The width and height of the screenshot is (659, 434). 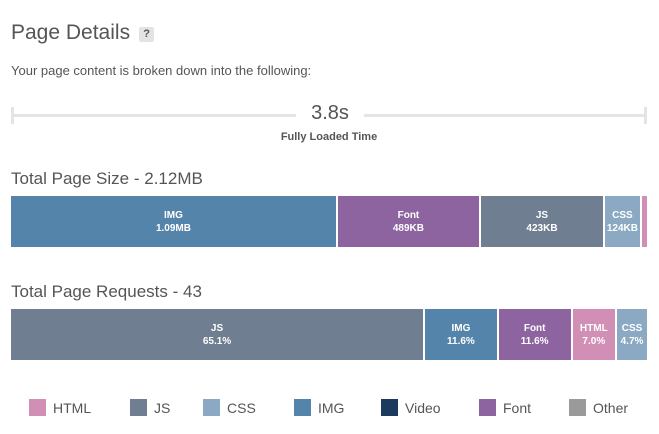 I want to click on legend-item-video: Video, so click(x=430, y=407).